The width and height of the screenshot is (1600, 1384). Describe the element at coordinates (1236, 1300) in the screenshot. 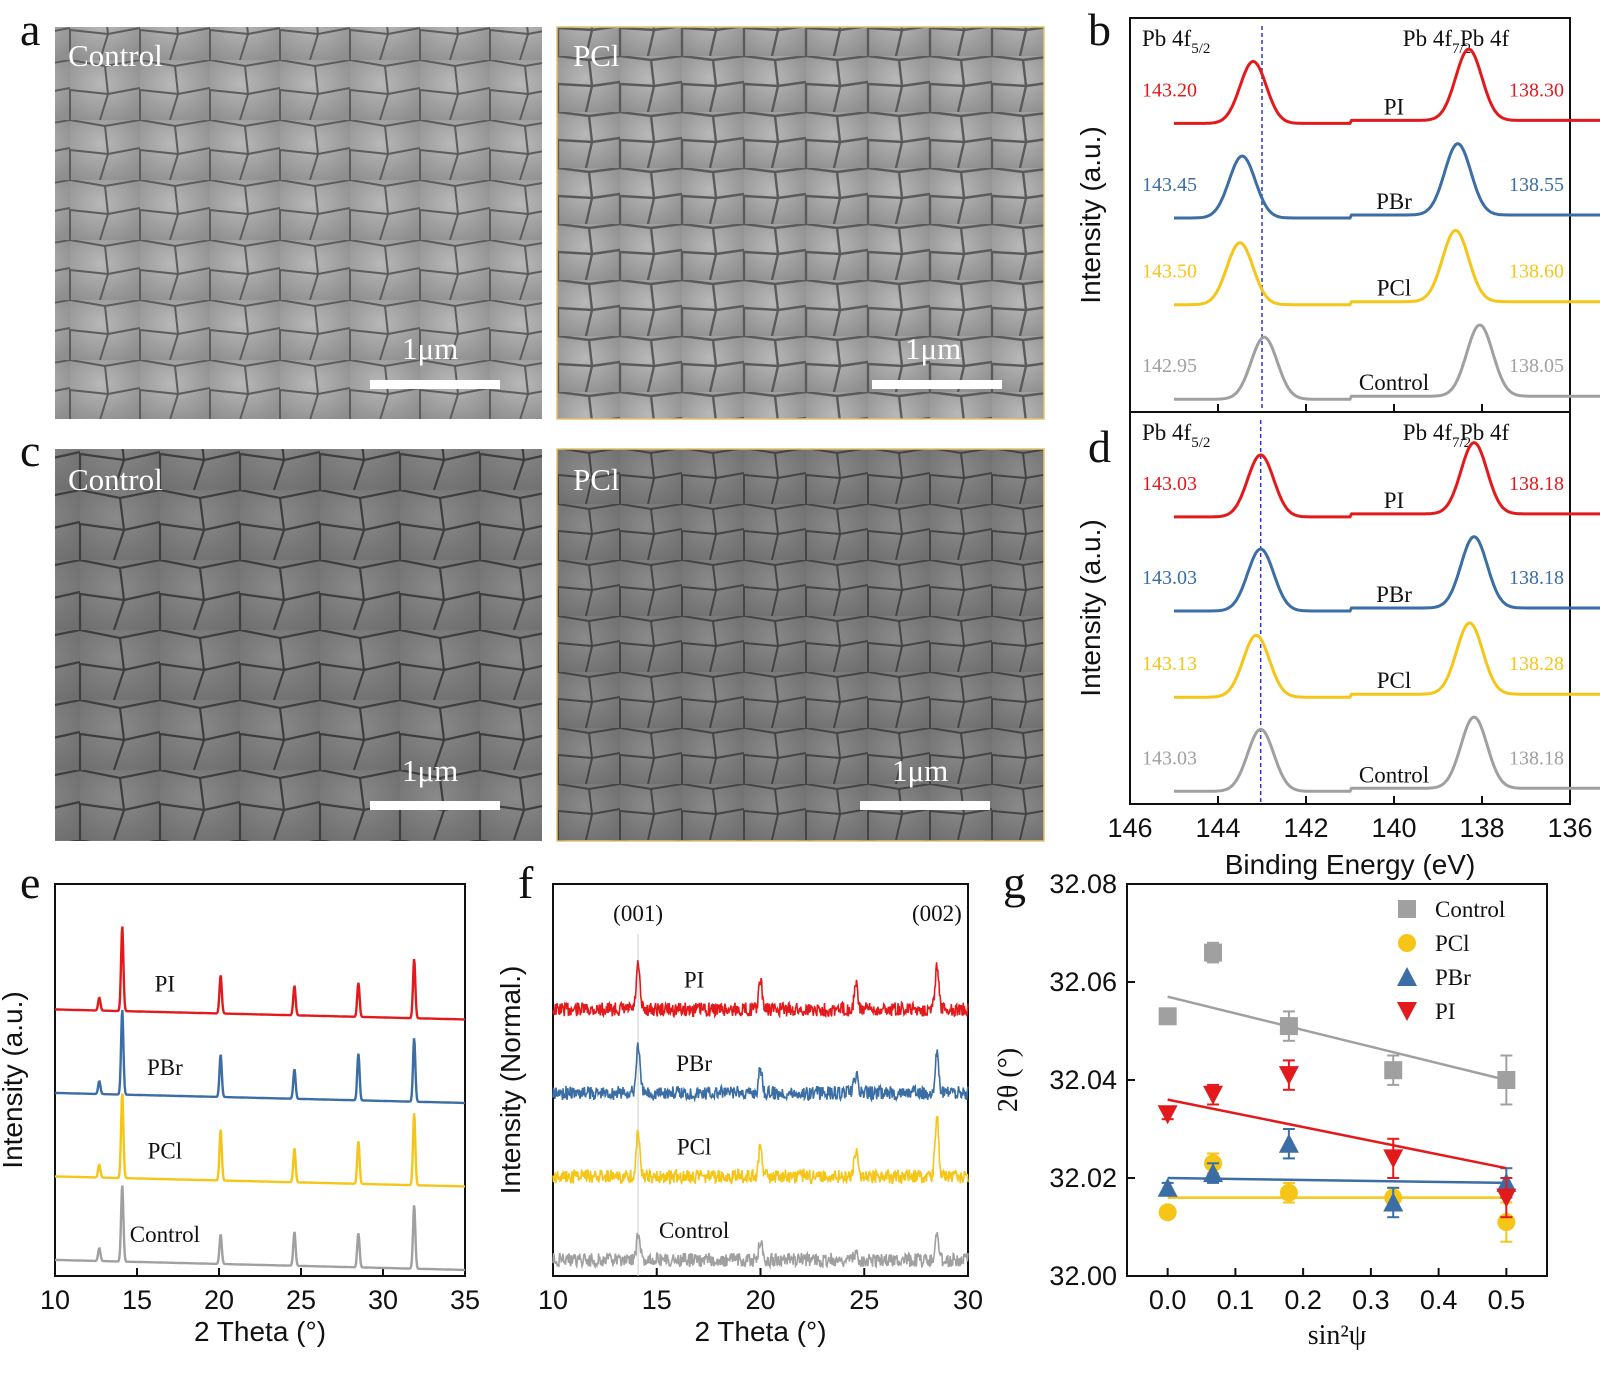

I see `x-tick-label: 0.1` at that location.